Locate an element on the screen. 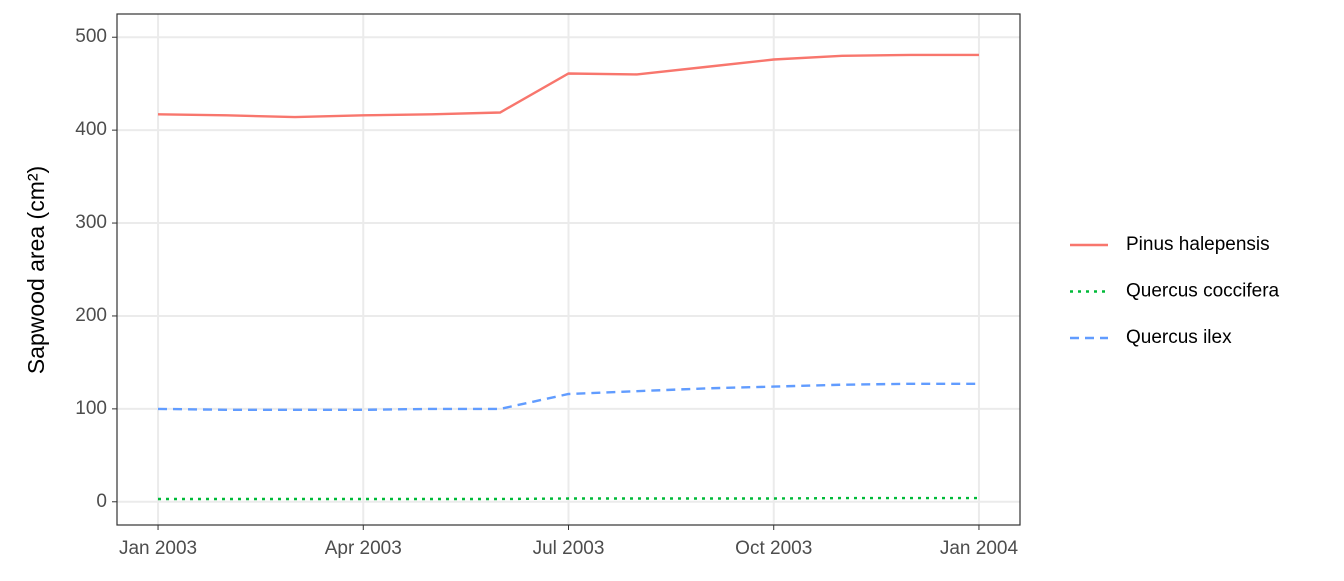 This screenshot has width=1344, height=581. legend-label: Quercus ilex is located at coordinates (1179, 337).